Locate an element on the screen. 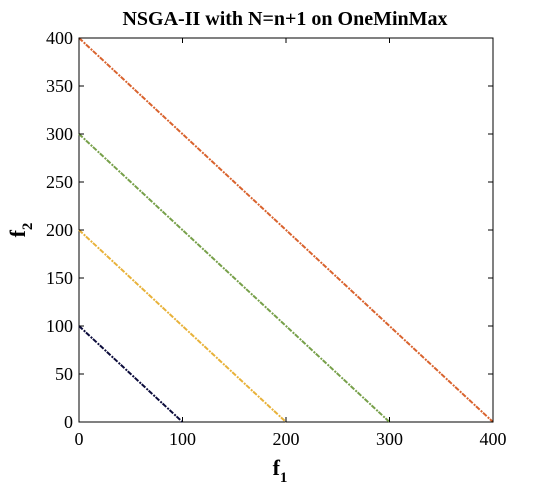 The width and height of the screenshot is (545, 492). series-1-points is located at coordinates (131, 374).